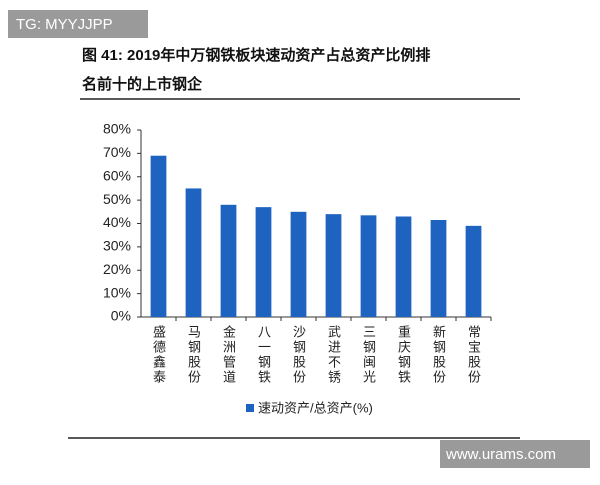 The height and width of the screenshot is (485, 600). Describe the element at coordinates (298, 355) in the screenshot. I see `x-tick-label: 沙钢股份` at that location.